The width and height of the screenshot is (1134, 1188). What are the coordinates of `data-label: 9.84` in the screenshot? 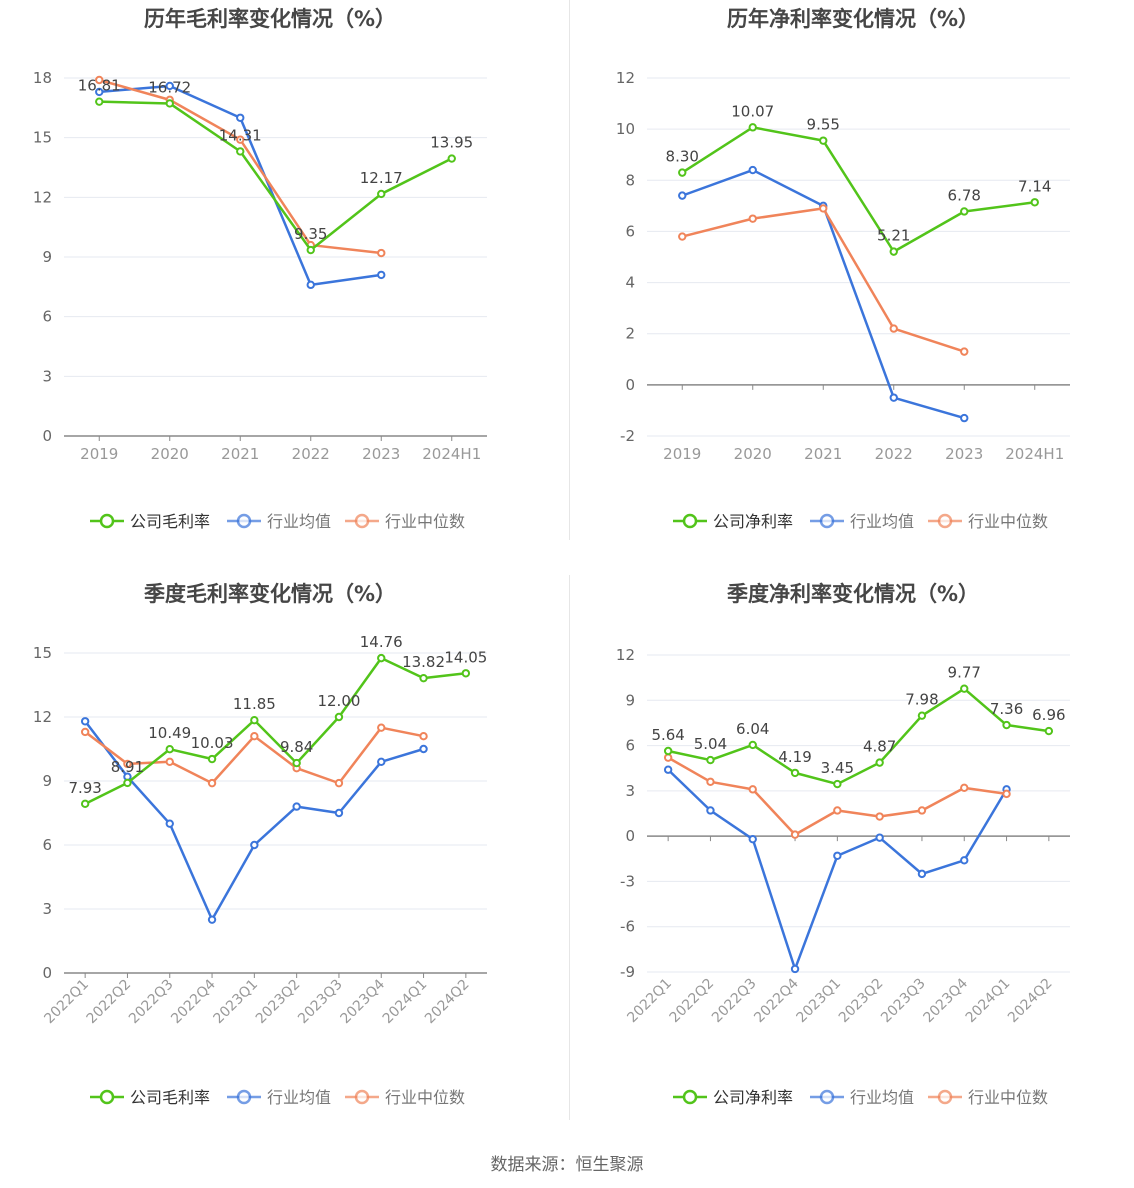 It's located at (296, 747).